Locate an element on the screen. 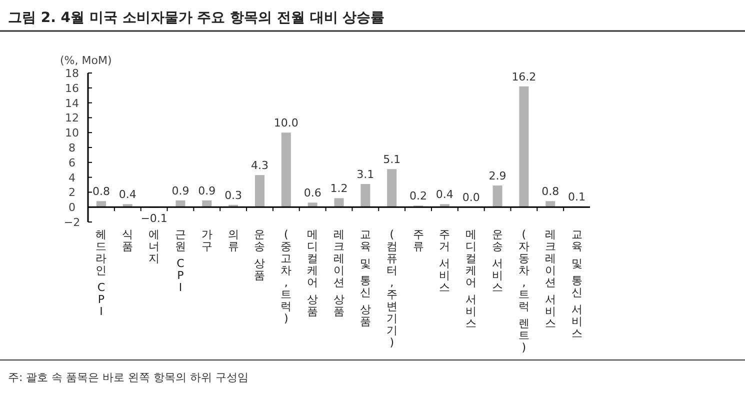 This screenshot has width=745, height=398. x-tick-label: 의류 is located at coordinates (233, 240).